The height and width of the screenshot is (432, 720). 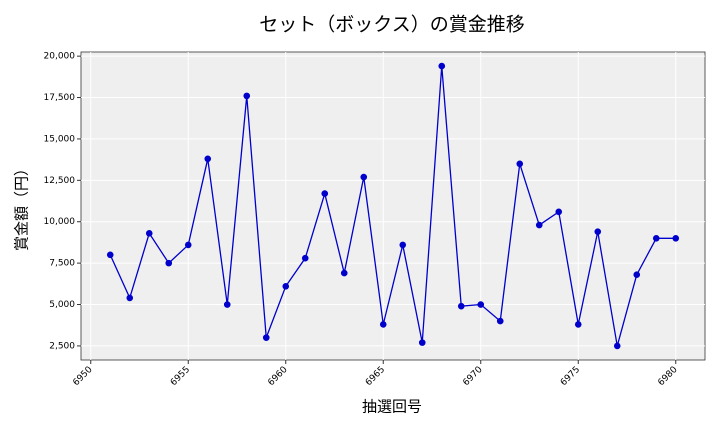 What do you see at coordinates (62, 264) in the screenshot?
I see `y-tick-label: 7,500` at bounding box center [62, 264].